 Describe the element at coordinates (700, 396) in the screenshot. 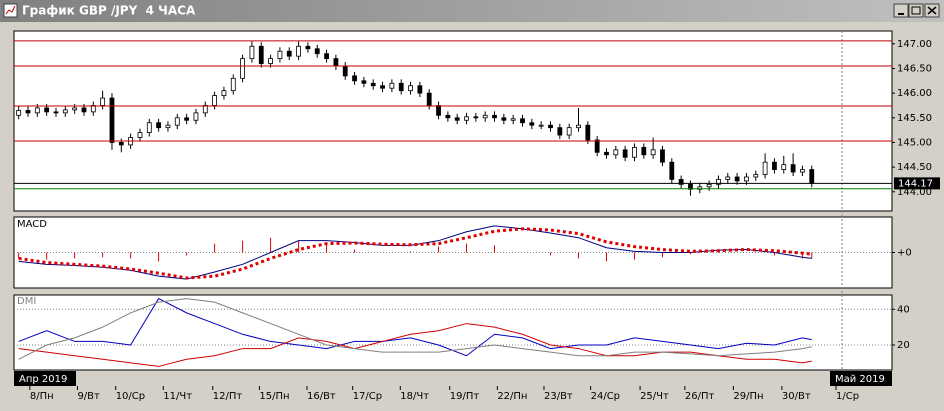

I see `x-tick-label: 26/Пт` at that location.